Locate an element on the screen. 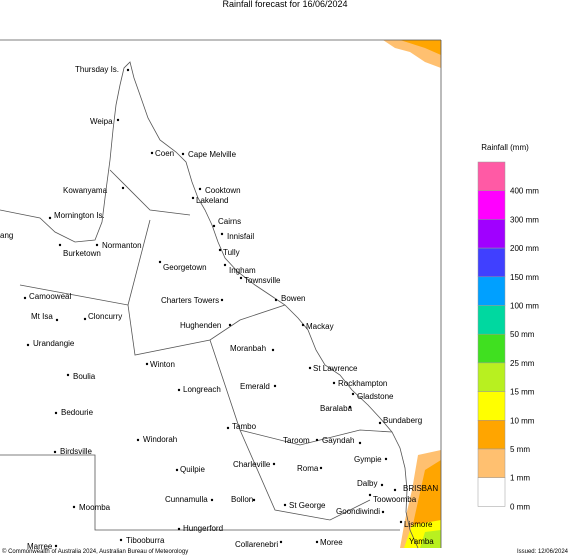  place-label: Cunnamulla is located at coordinates (186, 499).